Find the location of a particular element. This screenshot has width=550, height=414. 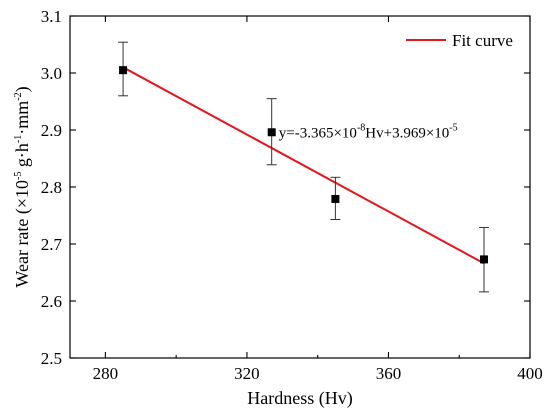

y-tick-label: 2.5 is located at coordinates (51, 358).